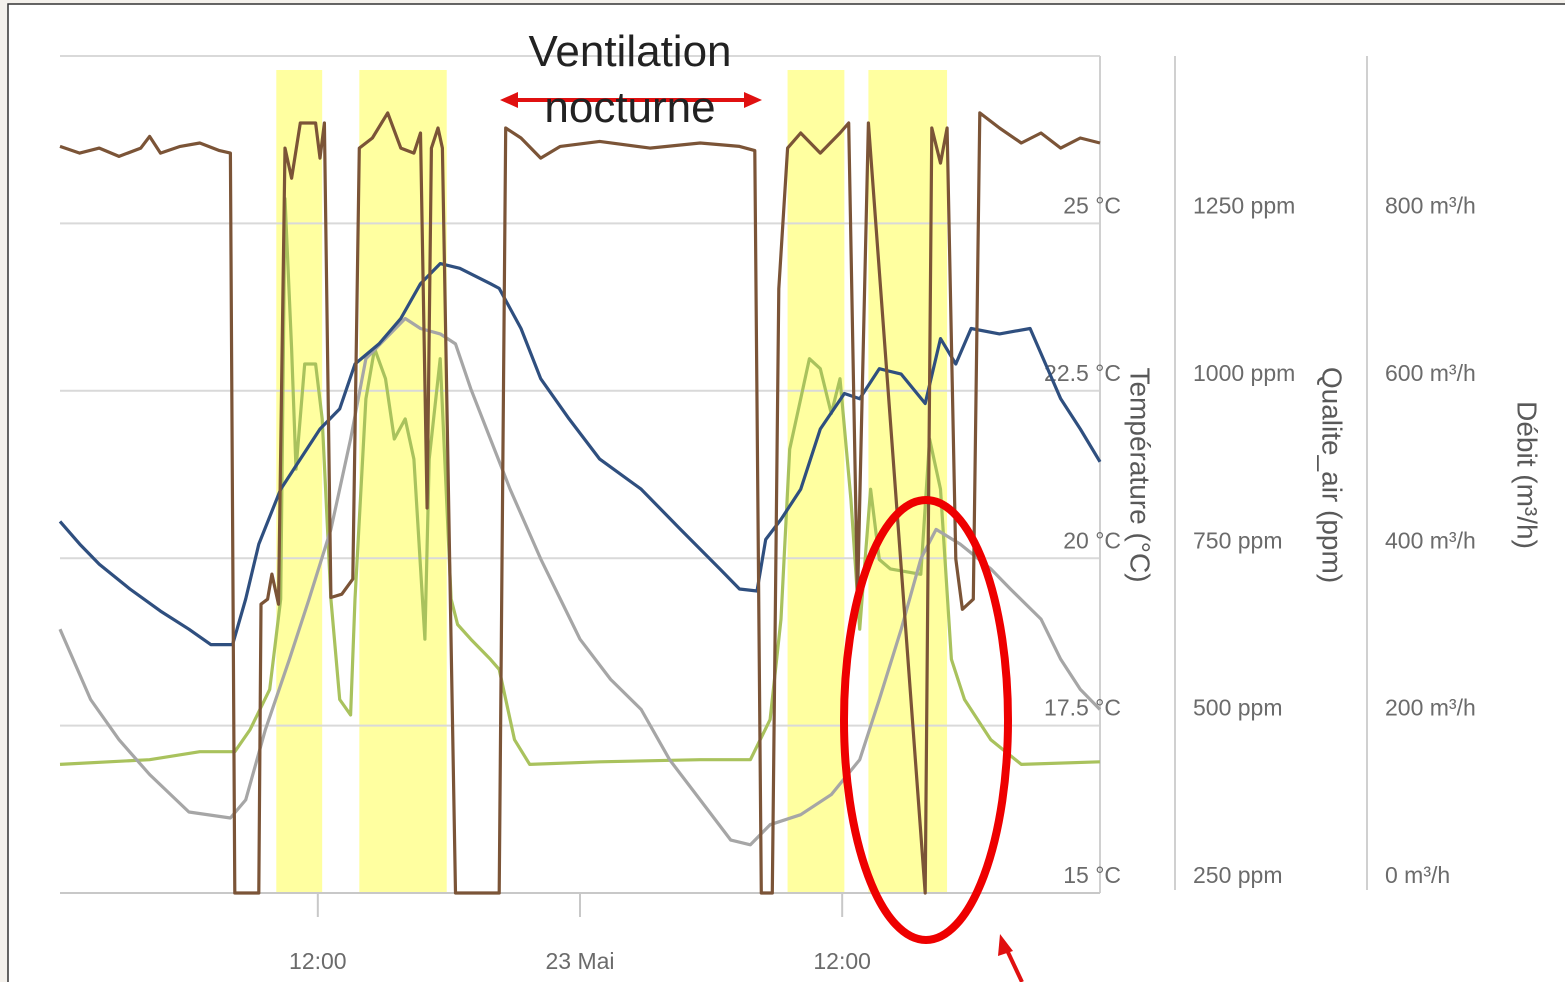 The height and width of the screenshot is (982, 1565). I want to click on y-axis-title: Température (°C), so click(1140, 474).